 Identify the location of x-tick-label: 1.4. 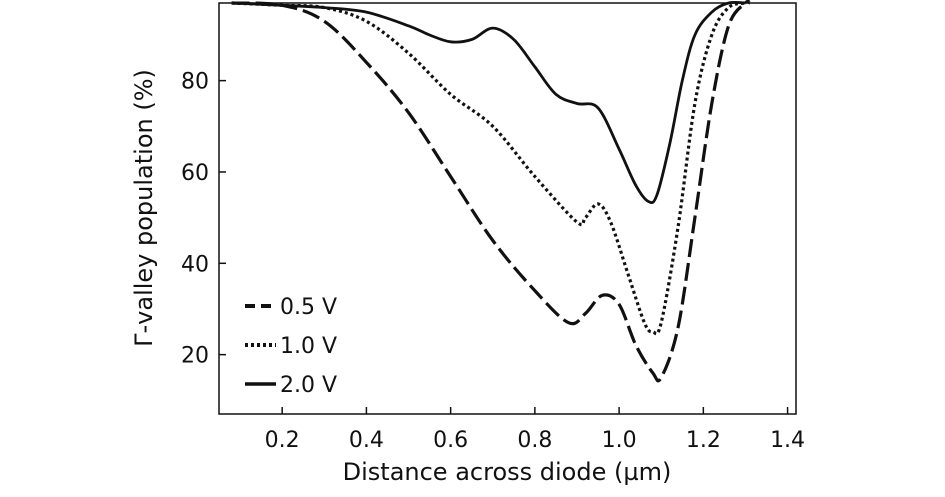
(787, 440).